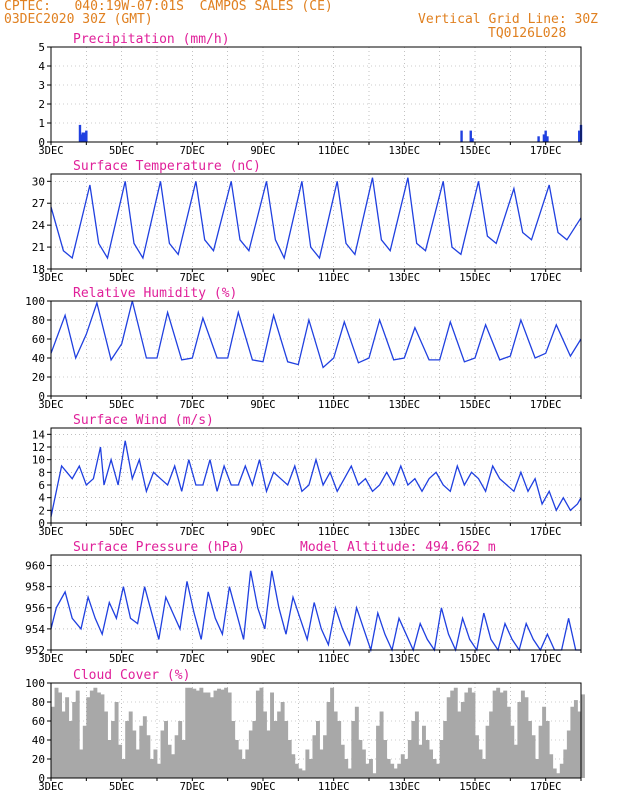 This screenshot has height=800, width=618. What do you see at coordinates (39, 434) in the screenshot?
I see `y-tick-label: 14` at bounding box center [39, 434].